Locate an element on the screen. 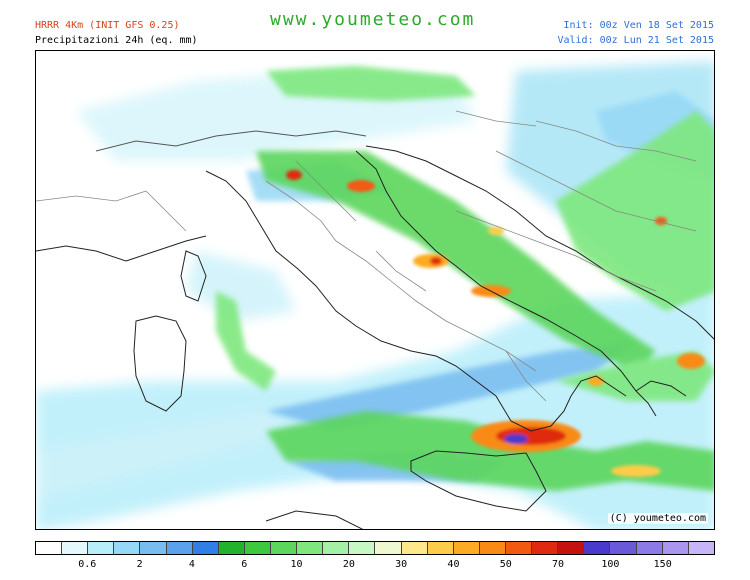 This screenshot has width=750, height=580. colorbar-label: 6 is located at coordinates (244, 564).